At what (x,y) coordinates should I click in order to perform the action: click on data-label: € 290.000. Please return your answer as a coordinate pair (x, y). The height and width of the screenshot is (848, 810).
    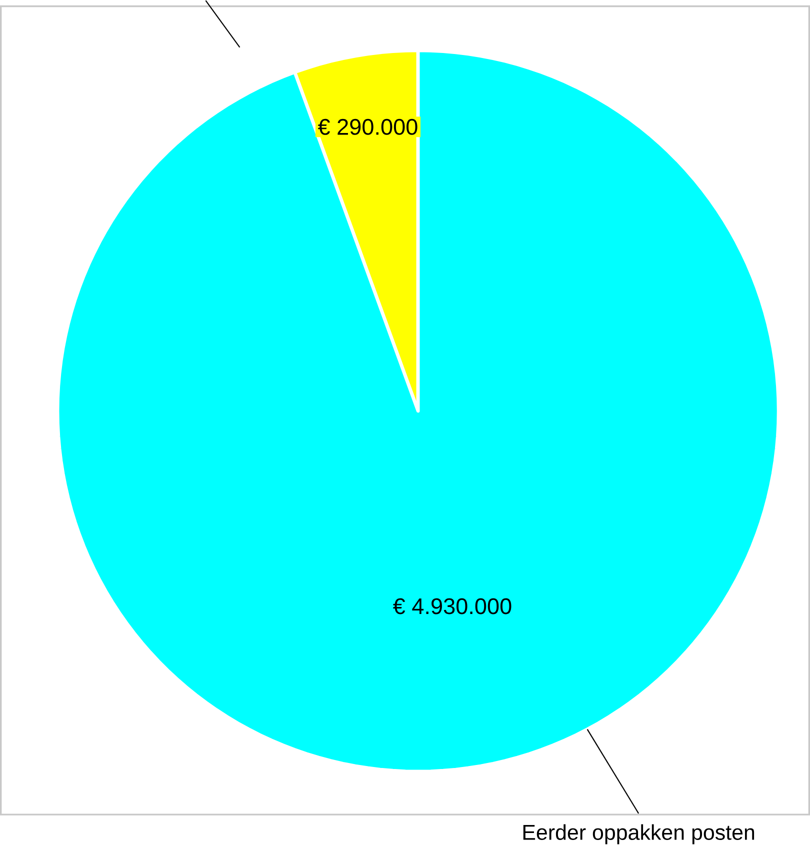
    Looking at the image, I should click on (368, 126).